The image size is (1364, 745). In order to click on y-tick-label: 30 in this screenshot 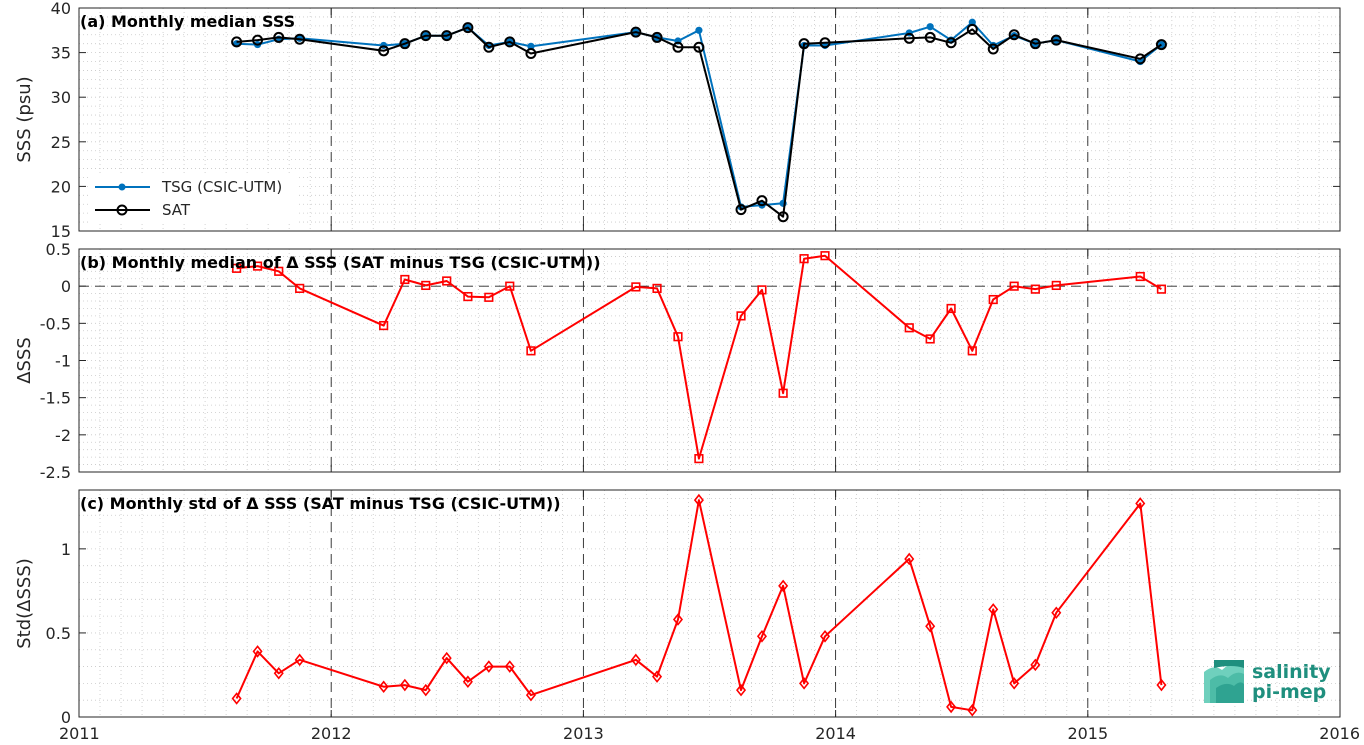, I will do `click(61, 97)`.